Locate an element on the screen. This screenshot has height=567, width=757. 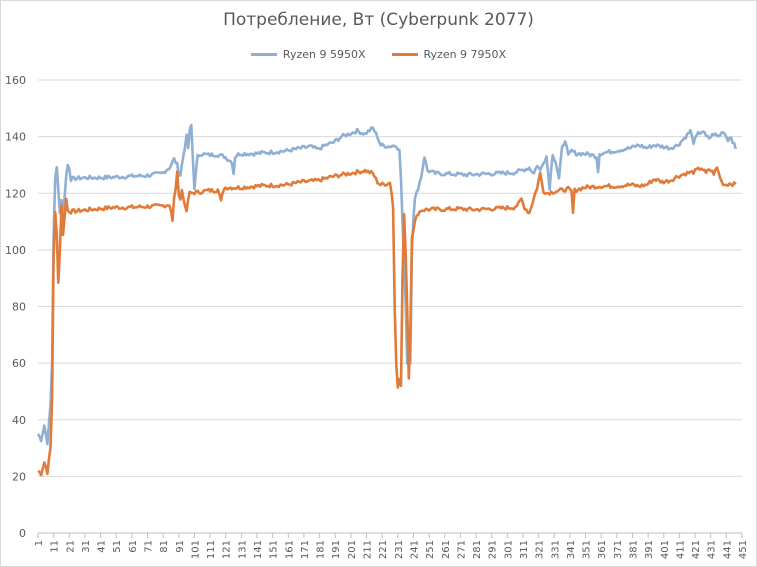
x-tick-label: 21 is located at coordinates (70, 546).